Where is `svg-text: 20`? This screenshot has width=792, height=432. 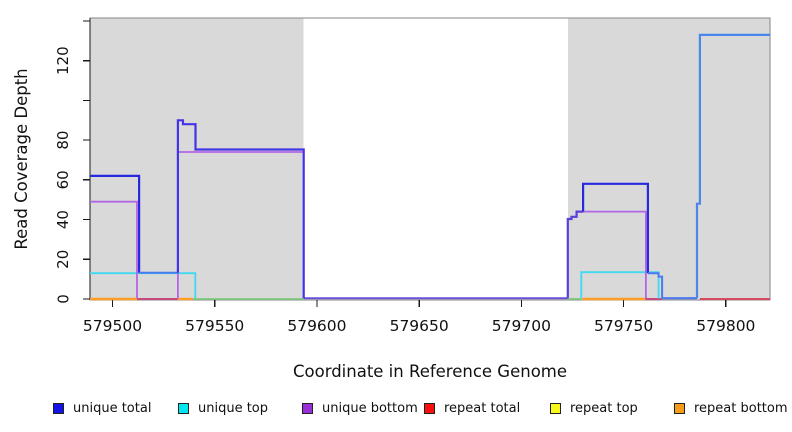
svg-text: 20 is located at coordinates (63, 259).